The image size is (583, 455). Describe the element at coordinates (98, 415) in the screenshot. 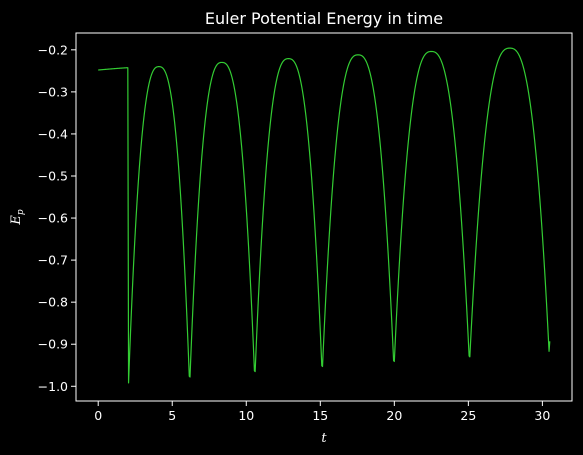

I see `x-tick-label: 0` at that location.